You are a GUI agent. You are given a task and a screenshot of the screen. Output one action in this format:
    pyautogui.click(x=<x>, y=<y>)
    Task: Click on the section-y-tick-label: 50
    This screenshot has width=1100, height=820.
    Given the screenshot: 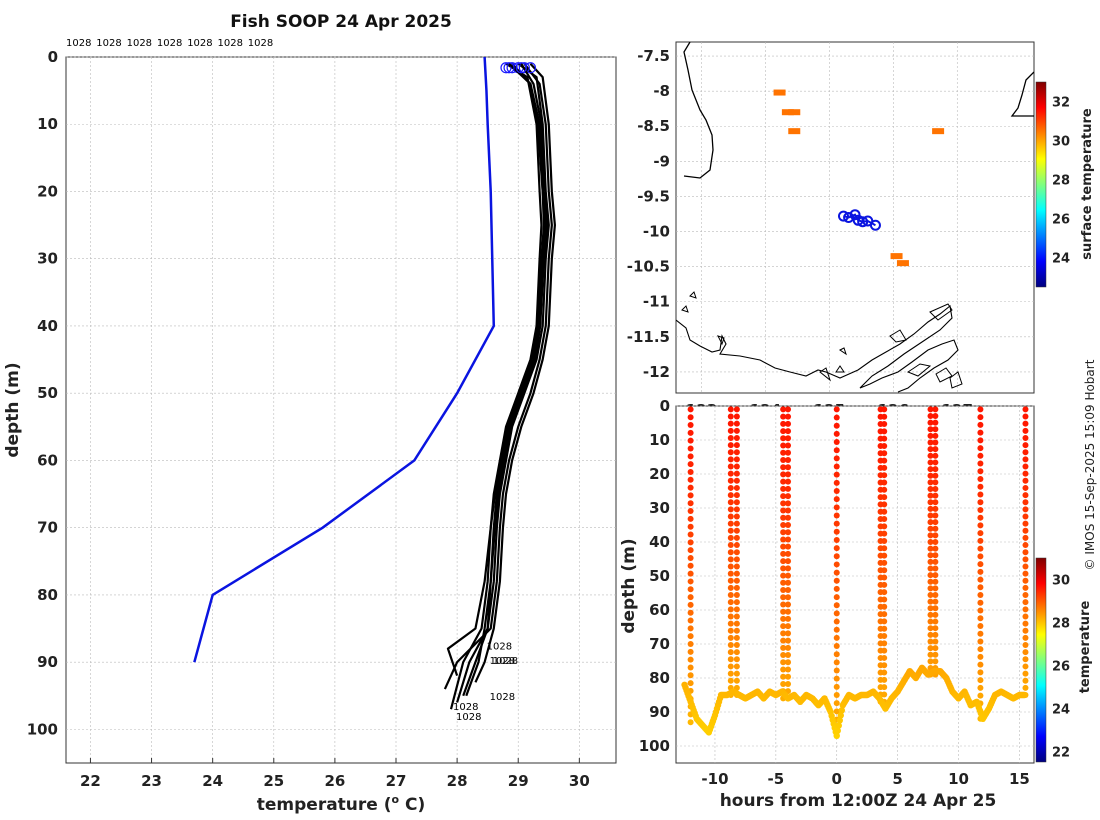 What is the action you would take?
    pyautogui.click(x=659, y=576)
    